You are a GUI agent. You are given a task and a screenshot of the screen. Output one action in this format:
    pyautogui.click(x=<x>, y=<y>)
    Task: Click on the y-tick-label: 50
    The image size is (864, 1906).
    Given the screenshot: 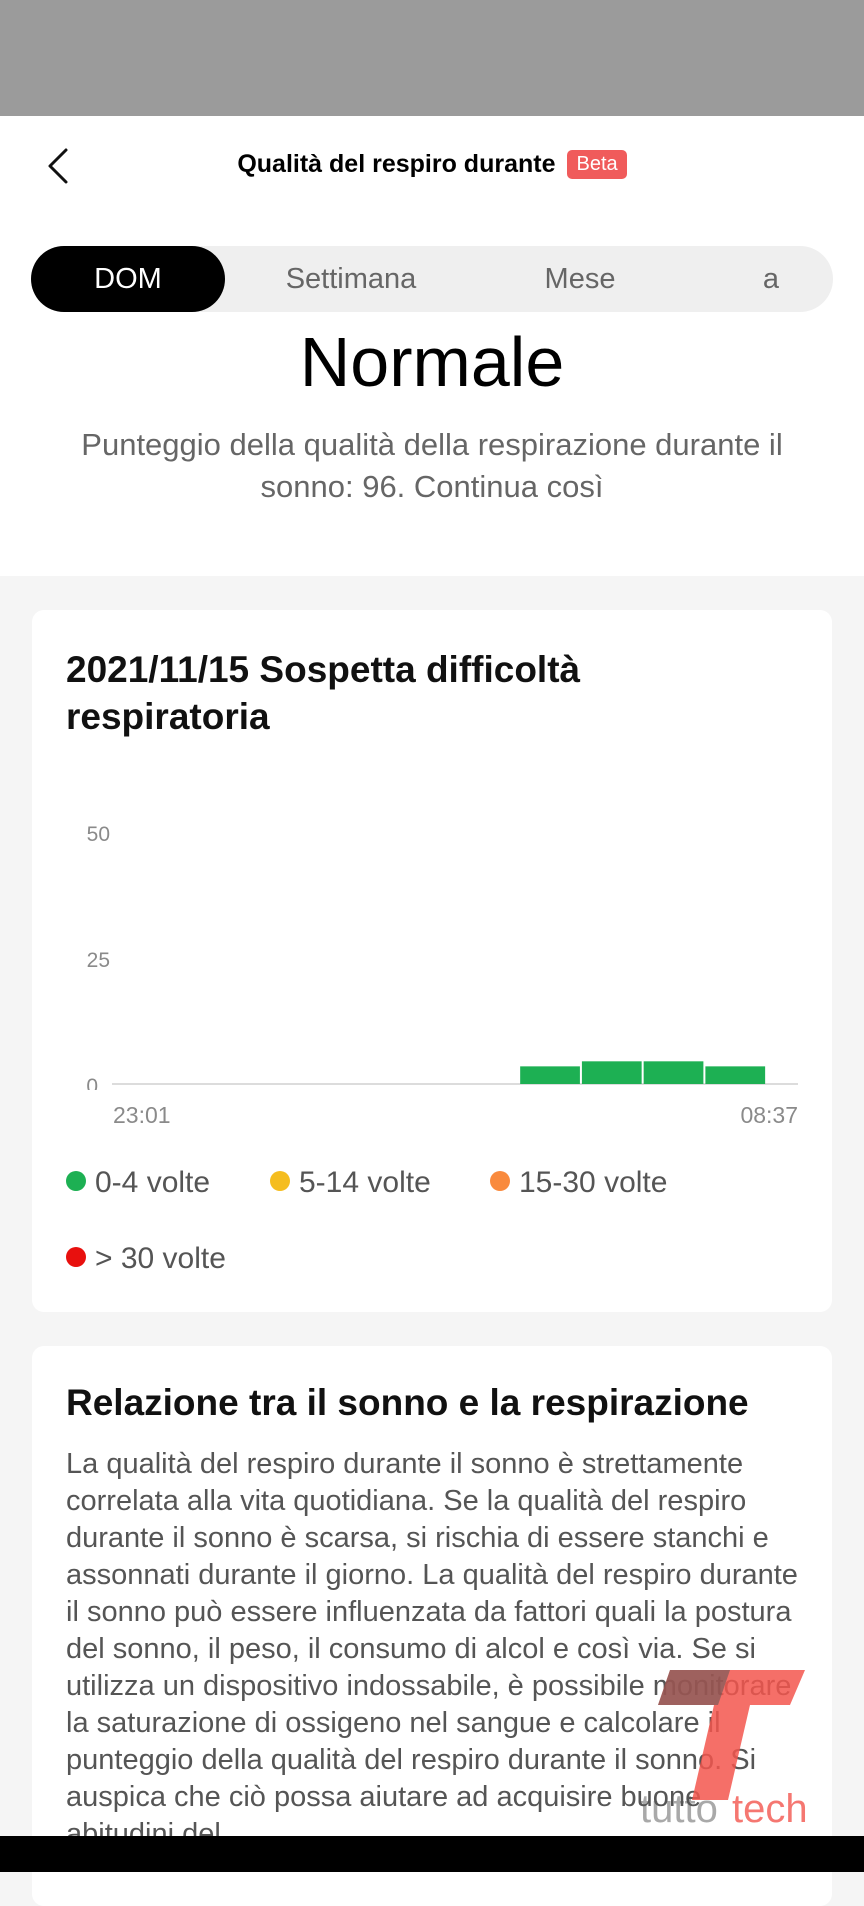 What is the action you would take?
    pyautogui.click(x=98, y=834)
    